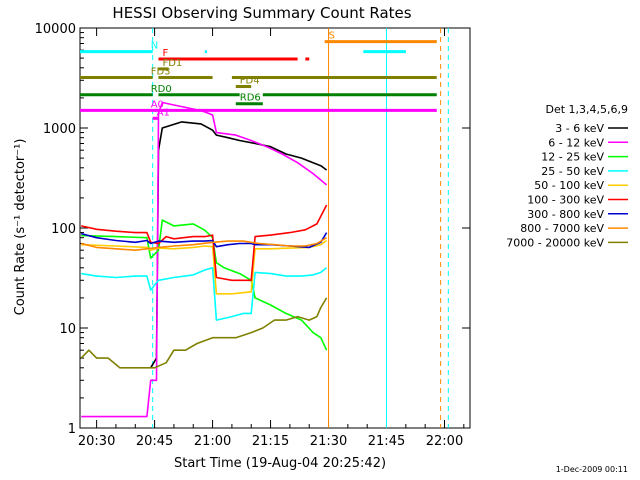 This screenshot has width=640, height=480. Describe the element at coordinates (55, 29) in the screenshot. I see `y-tick-label: 10000` at that location.